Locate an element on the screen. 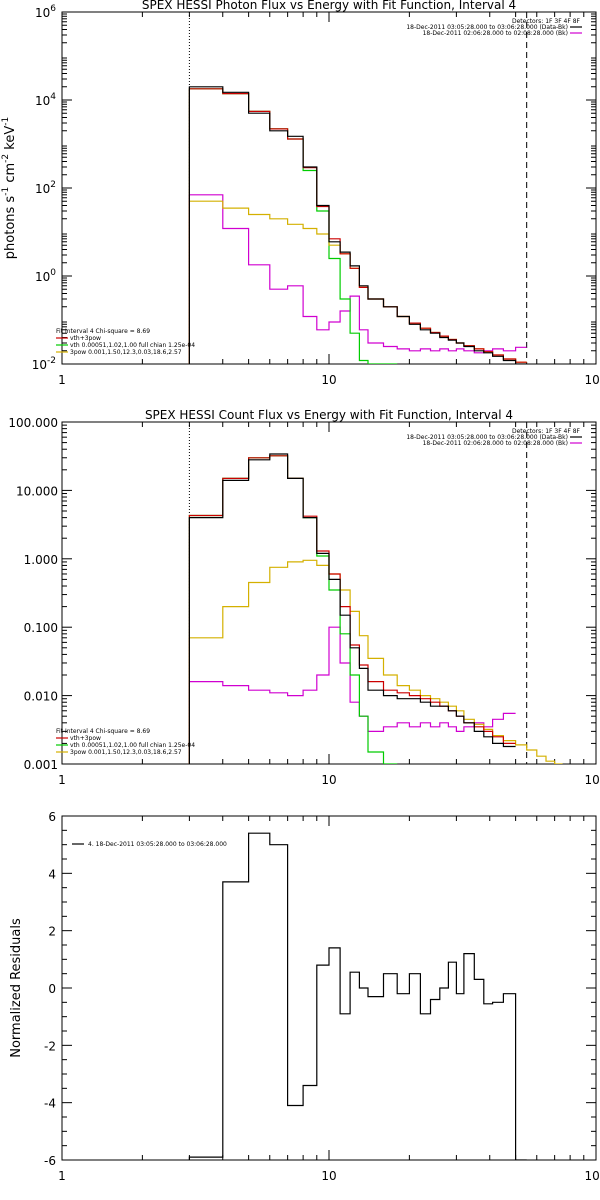 The width and height of the screenshot is (600, 1200). y-axis-label: photons s-1 cm-2 keV-1 is located at coordinates (9, 188).